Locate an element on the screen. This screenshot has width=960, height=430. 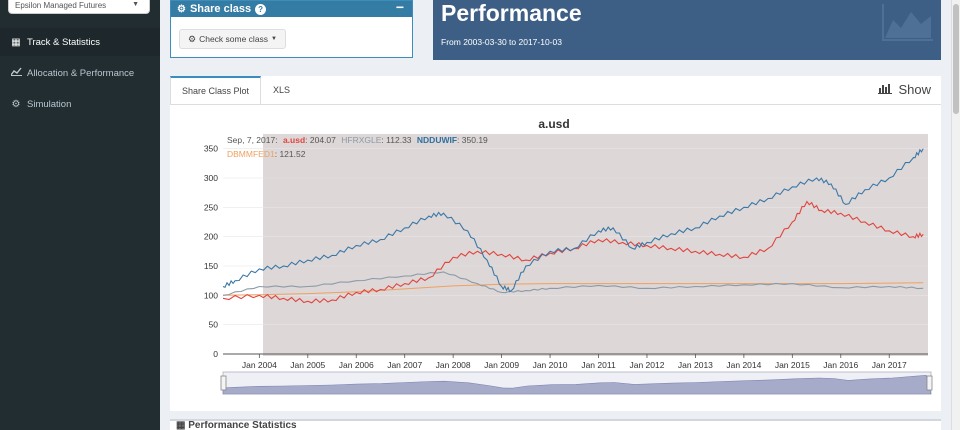
tooltip-name-ndduwif: NDDUWIF is located at coordinates (437, 140).